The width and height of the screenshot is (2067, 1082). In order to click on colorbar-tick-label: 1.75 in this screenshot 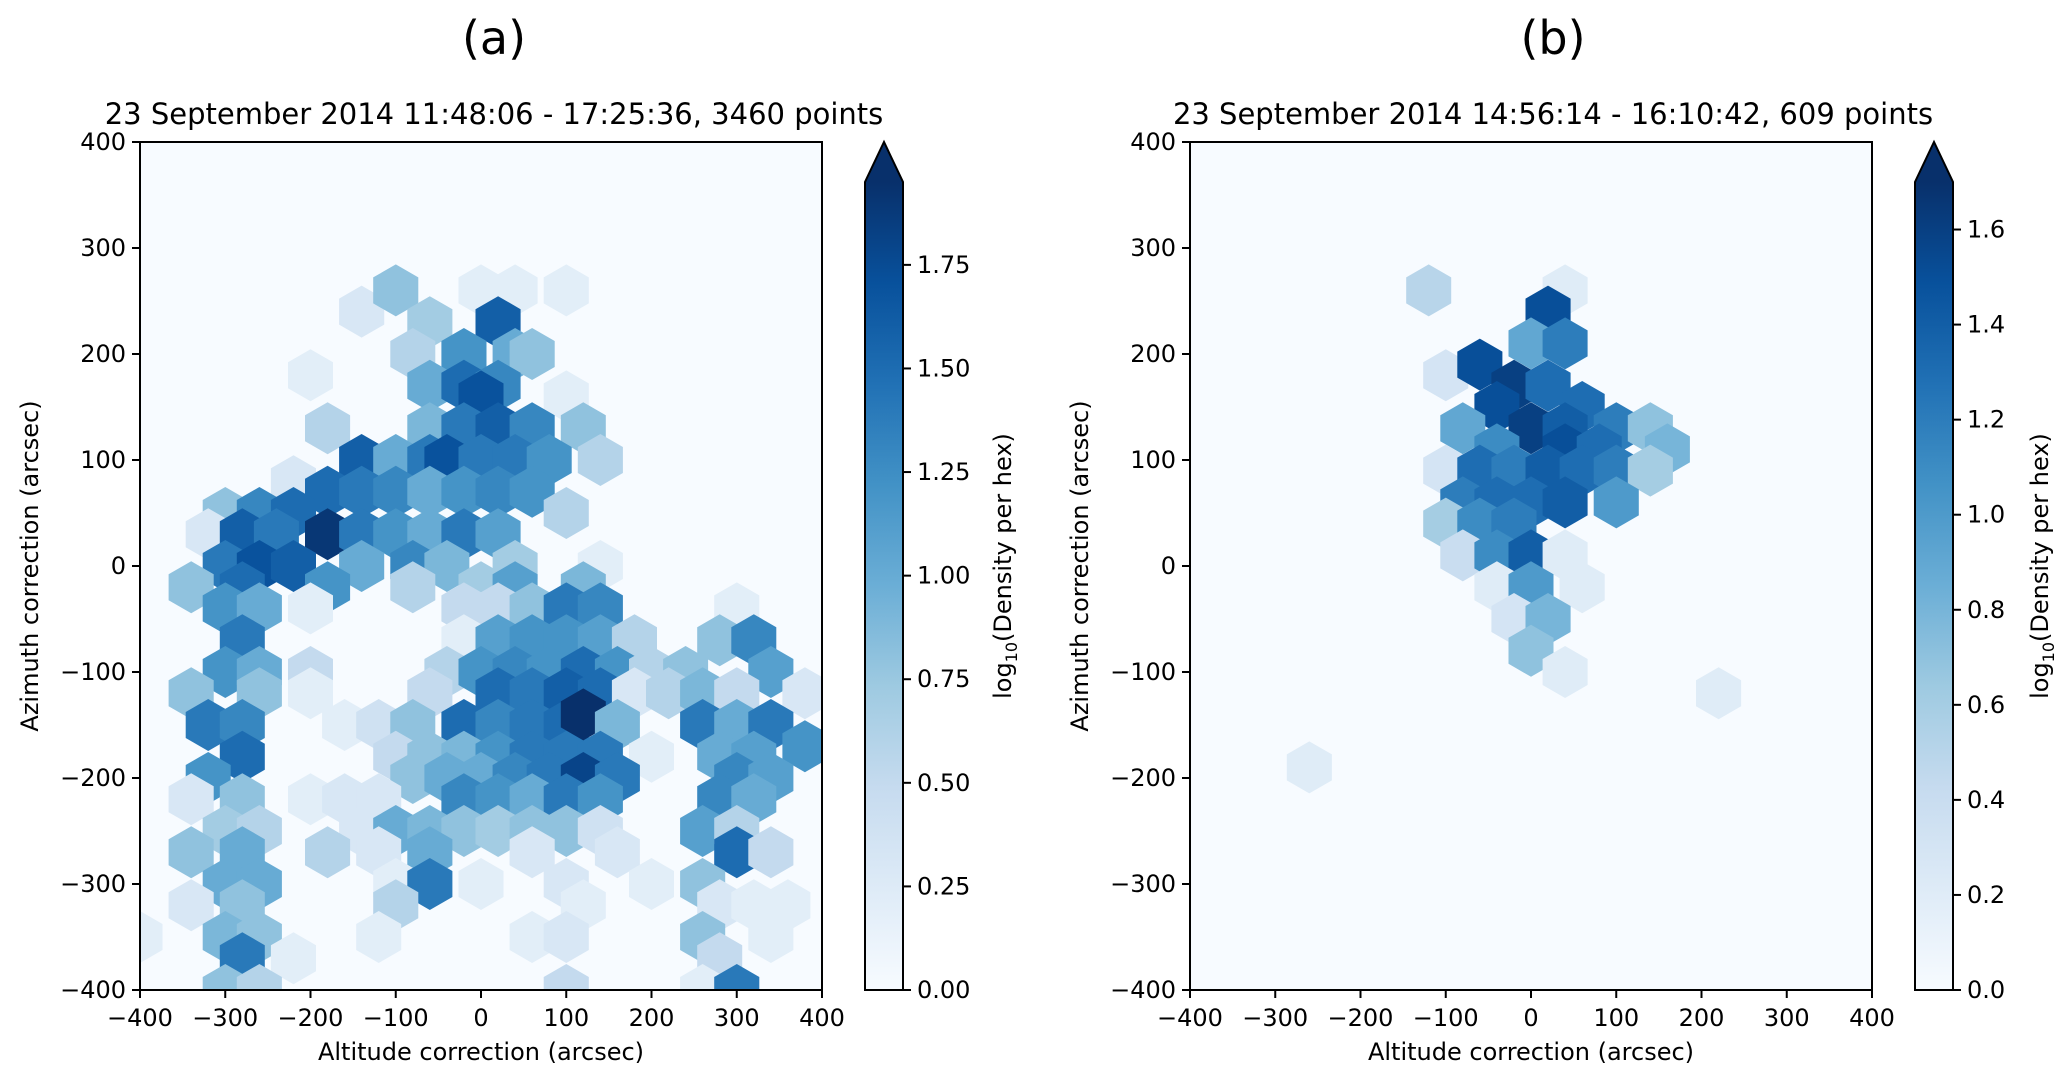, I will do `click(943, 265)`.